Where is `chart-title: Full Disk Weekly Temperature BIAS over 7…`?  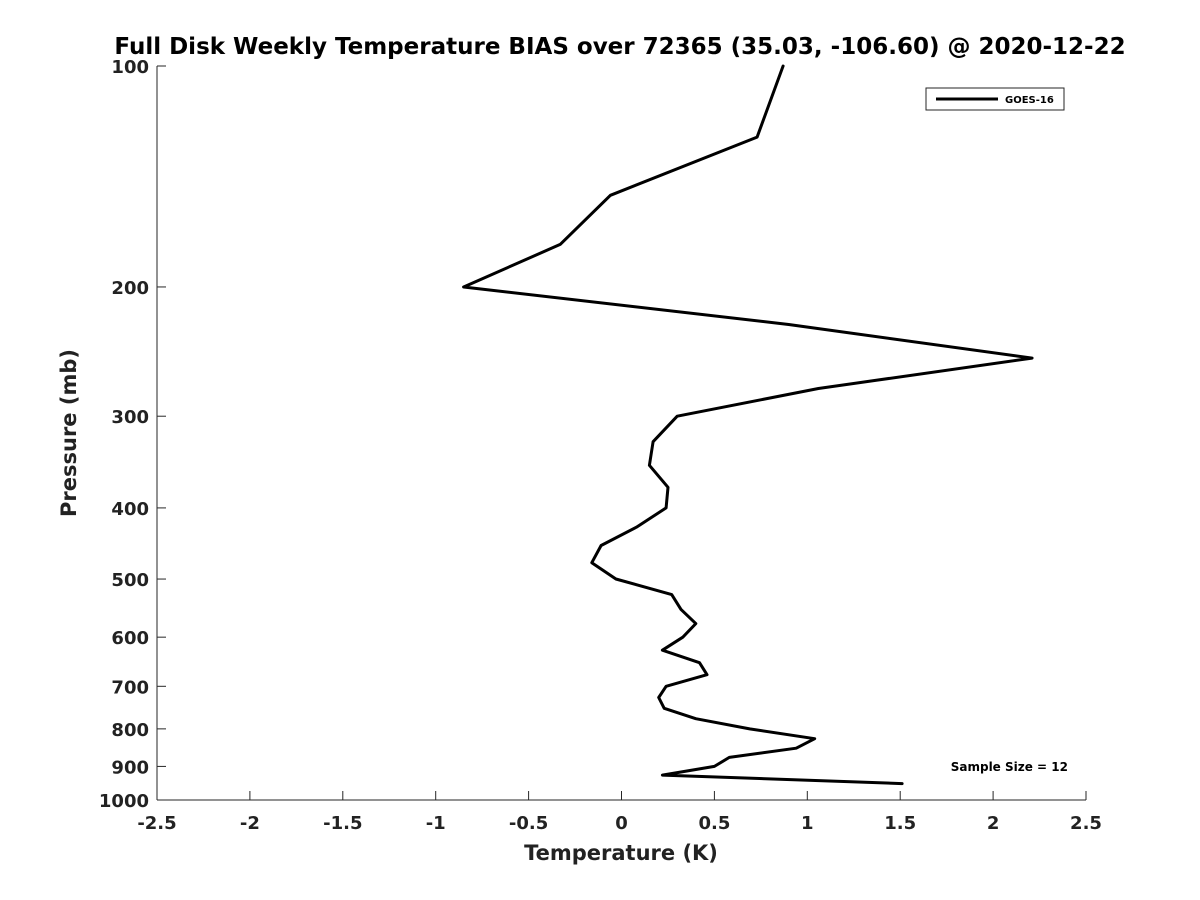 chart-title: Full Disk Weekly Temperature BIAS over 7… is located at coordinates (619, 47).